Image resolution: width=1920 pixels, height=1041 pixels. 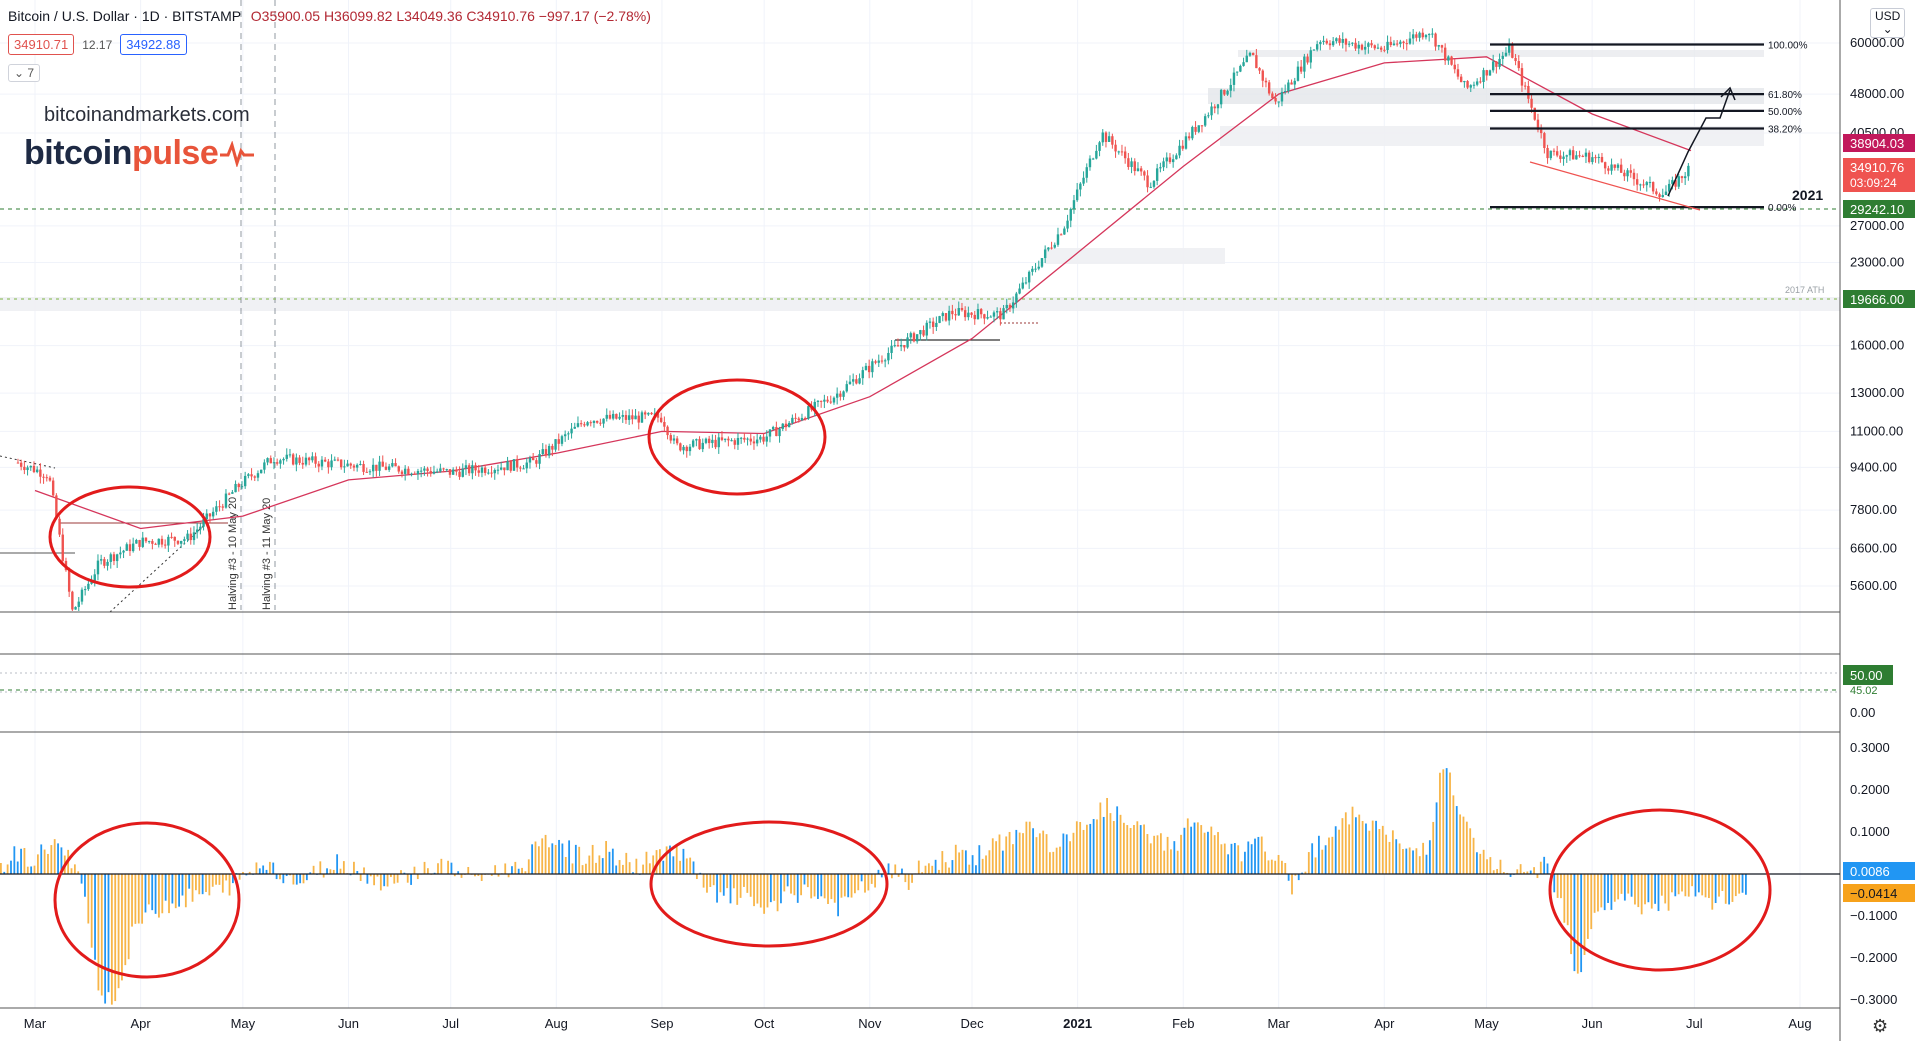 What do you see at coordinates (153, 44) in the screenshot?
I see `buy-price-button: 34922.88` at bounding box center [153, 44].